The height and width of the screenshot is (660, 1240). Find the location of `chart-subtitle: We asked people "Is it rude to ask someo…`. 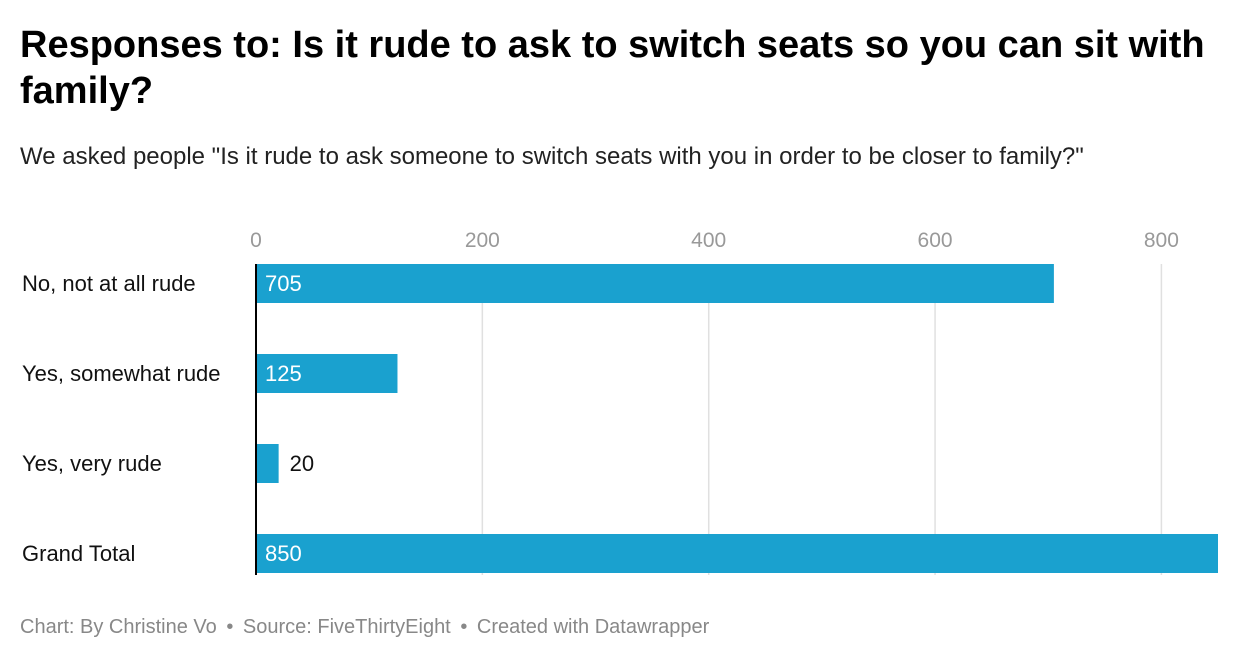

chart-subtitle: We asked people "Is it rude to ask someo… is located at coordinates (552, 156).